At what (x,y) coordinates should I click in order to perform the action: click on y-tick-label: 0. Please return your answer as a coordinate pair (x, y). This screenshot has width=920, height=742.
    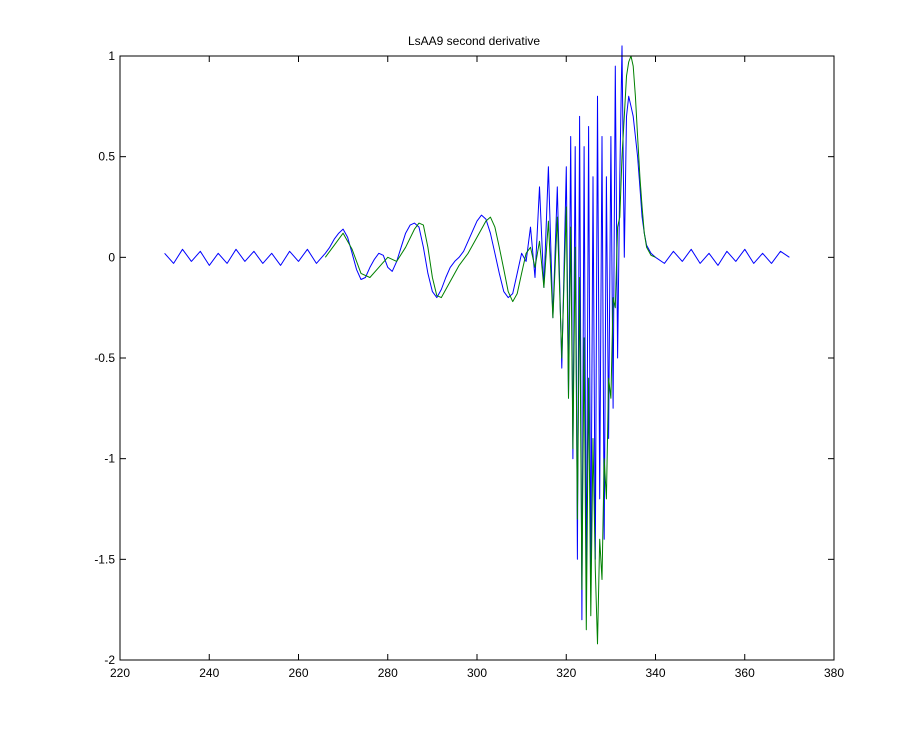
    Looking at the image, I should click on (111, 257).